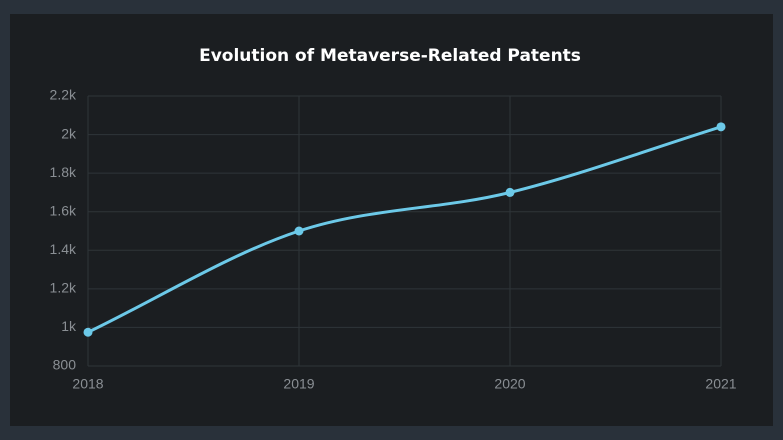  What do you see at coordinates (63, 210) in the screenshot?
I see `y-tick-label: 1.6k` at bounding box center [63, 210].